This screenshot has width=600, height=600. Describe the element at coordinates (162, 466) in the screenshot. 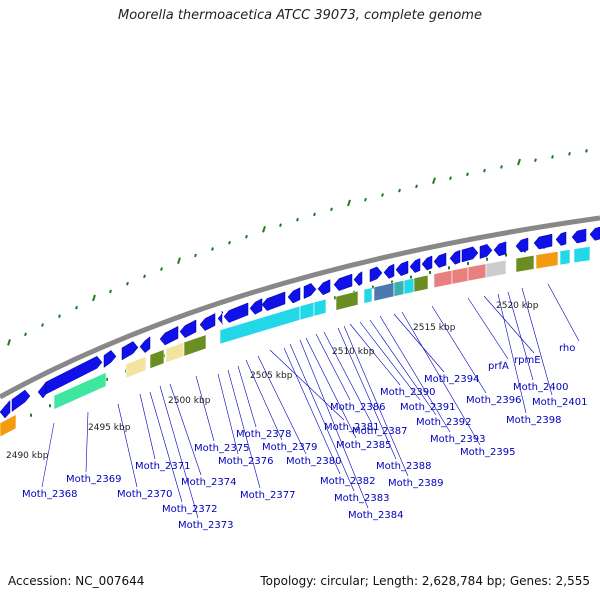

I see `gene-label: Moth_2371` at that location.